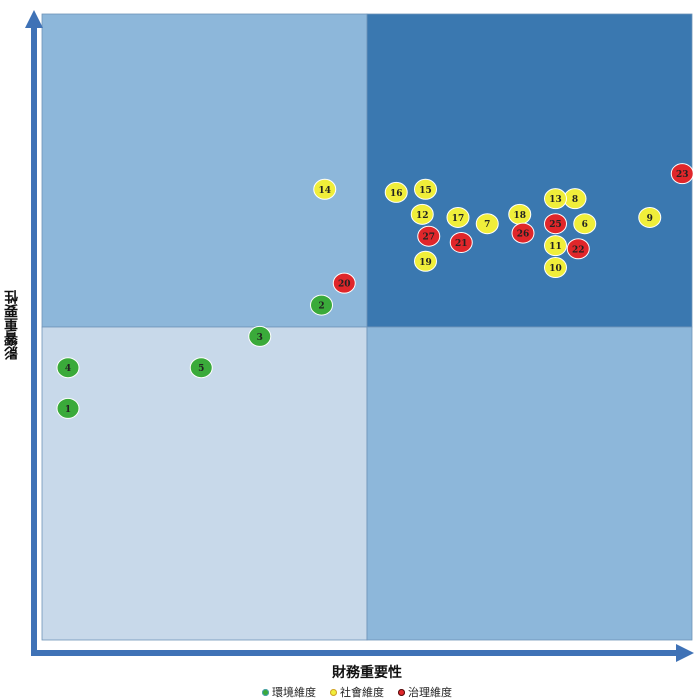  I want to click on legend-label-governance: 治理維度, so click(430, 692).